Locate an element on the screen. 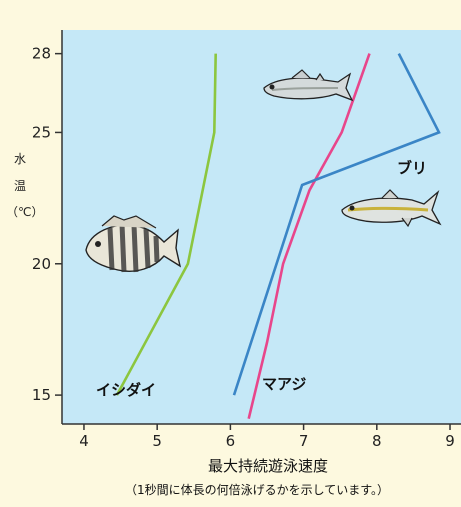  x-tick-label: 5 is located at coordinates (157, 441).